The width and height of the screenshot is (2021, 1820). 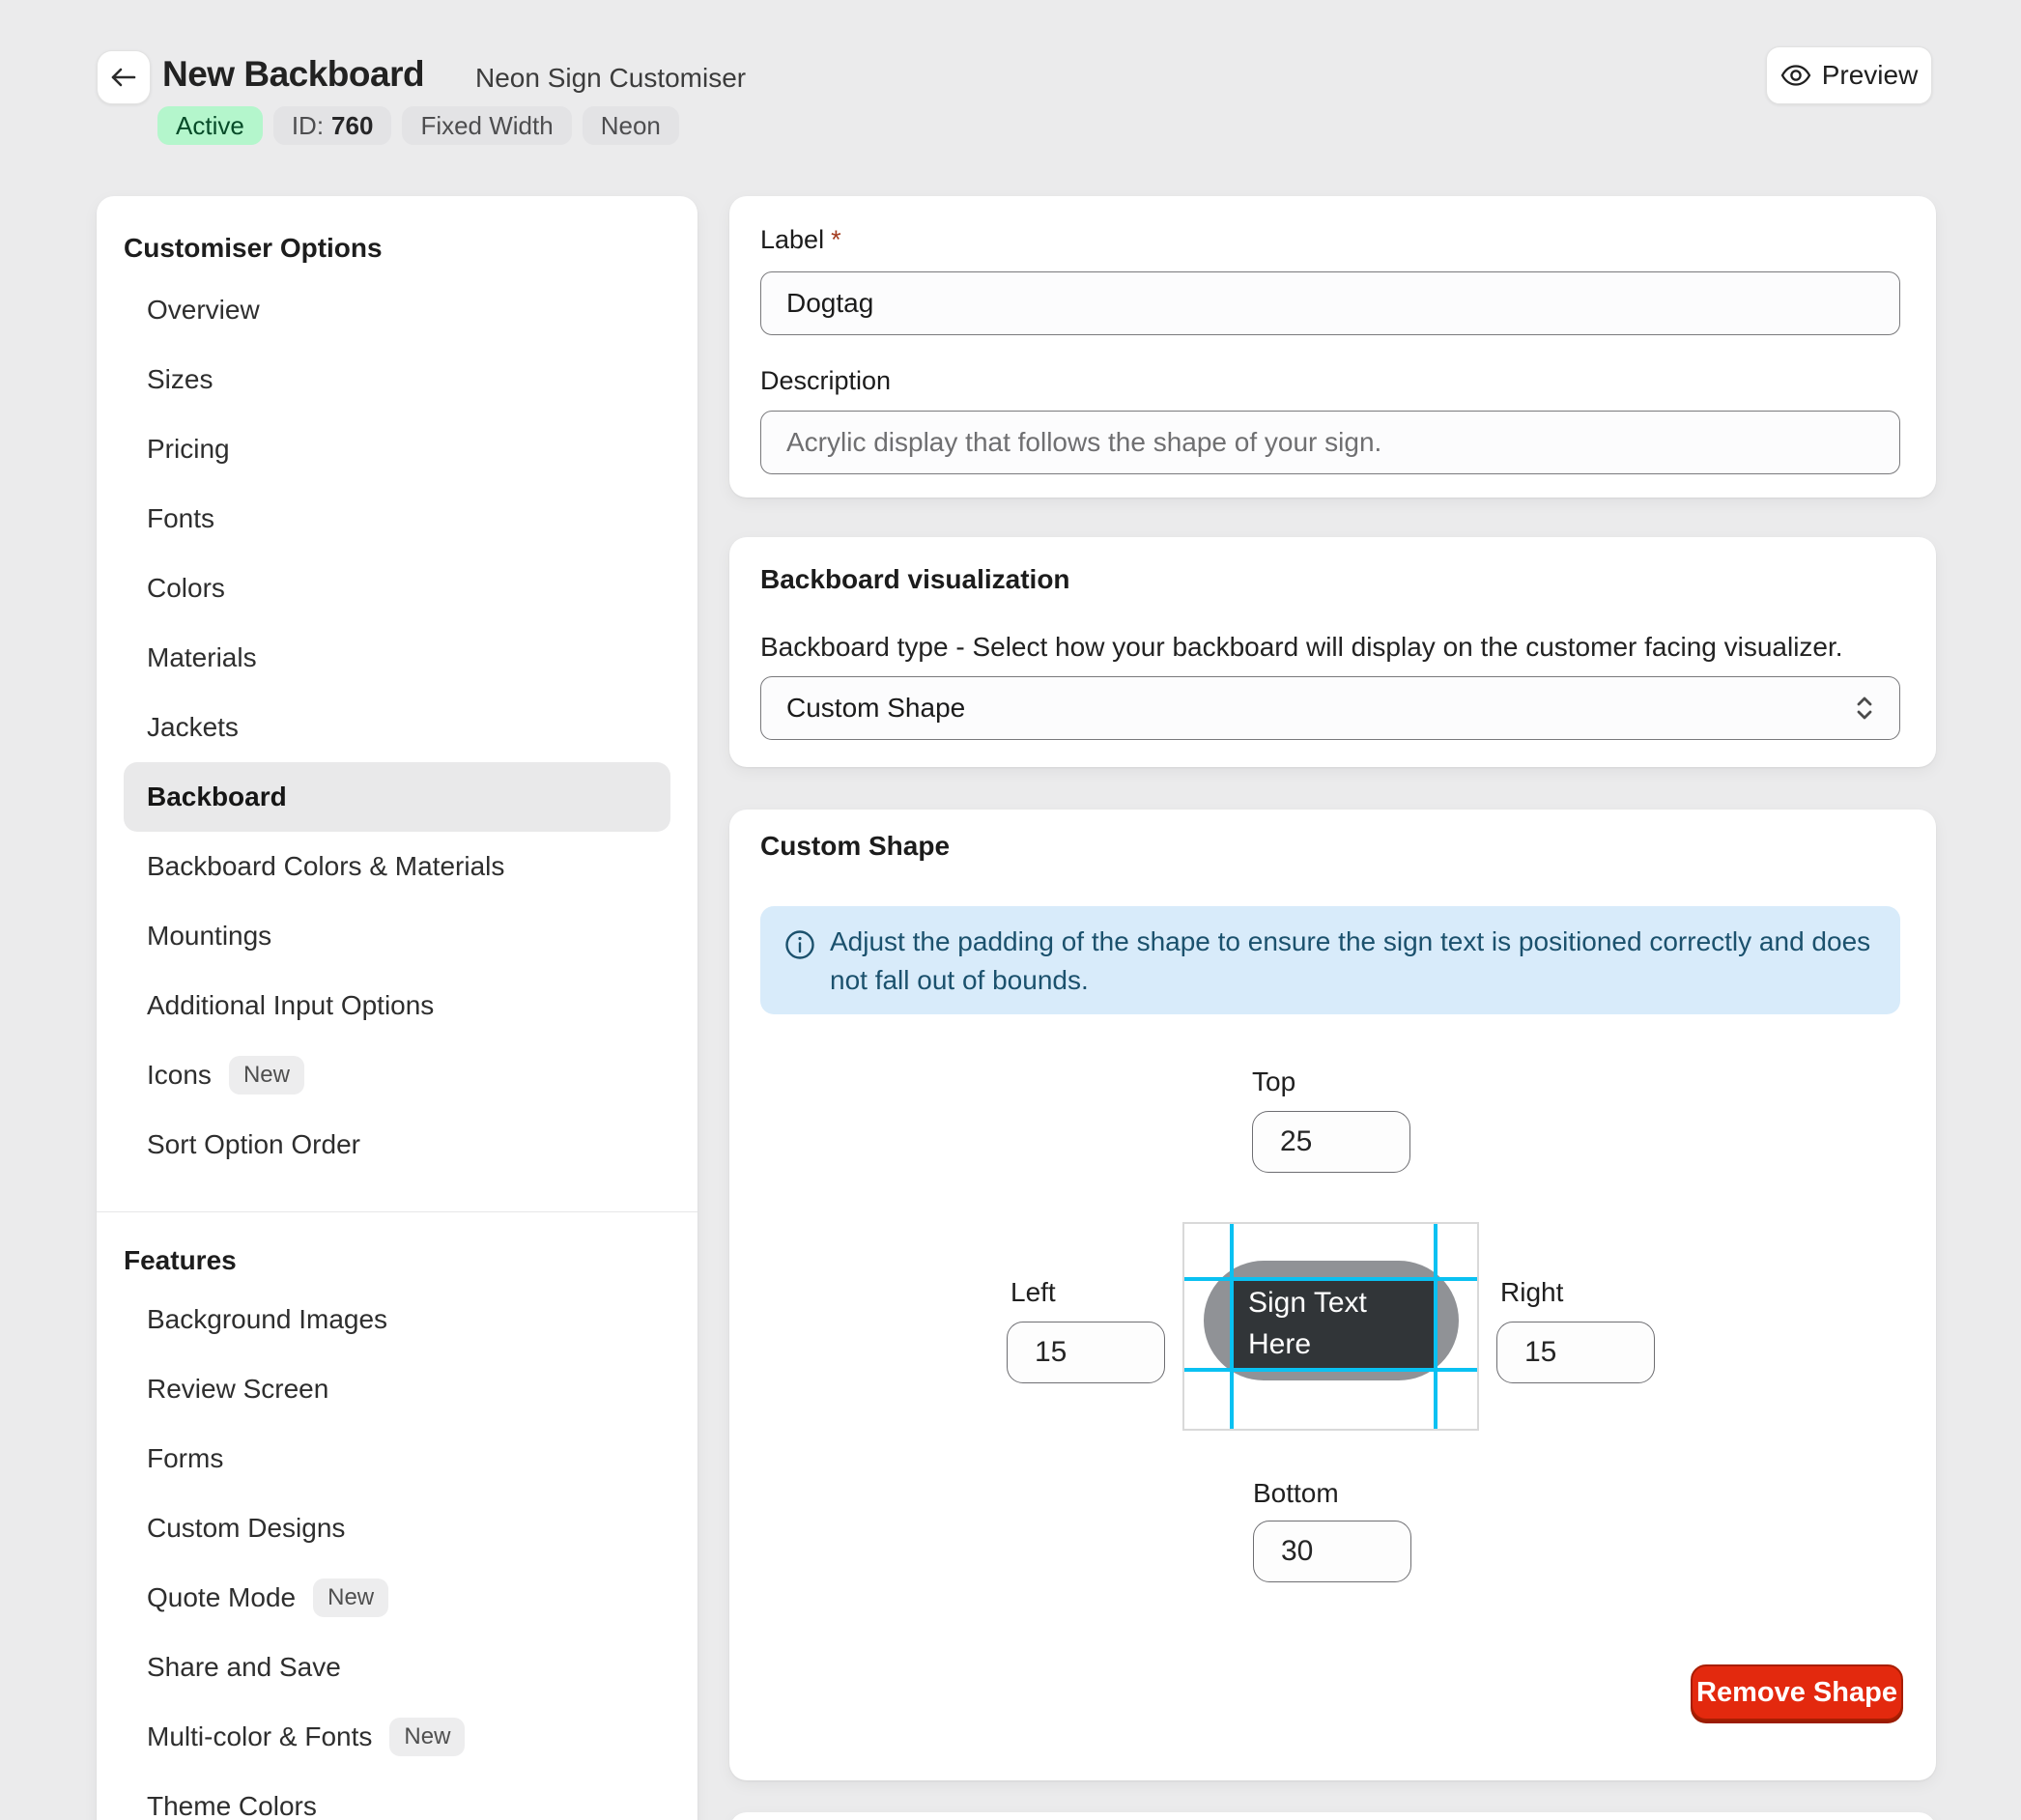 What do you see at coordinates (210, 936) in the screenshot?
I see `sidebar-item-mountings: Mountings` at bounding box center [210, 936].